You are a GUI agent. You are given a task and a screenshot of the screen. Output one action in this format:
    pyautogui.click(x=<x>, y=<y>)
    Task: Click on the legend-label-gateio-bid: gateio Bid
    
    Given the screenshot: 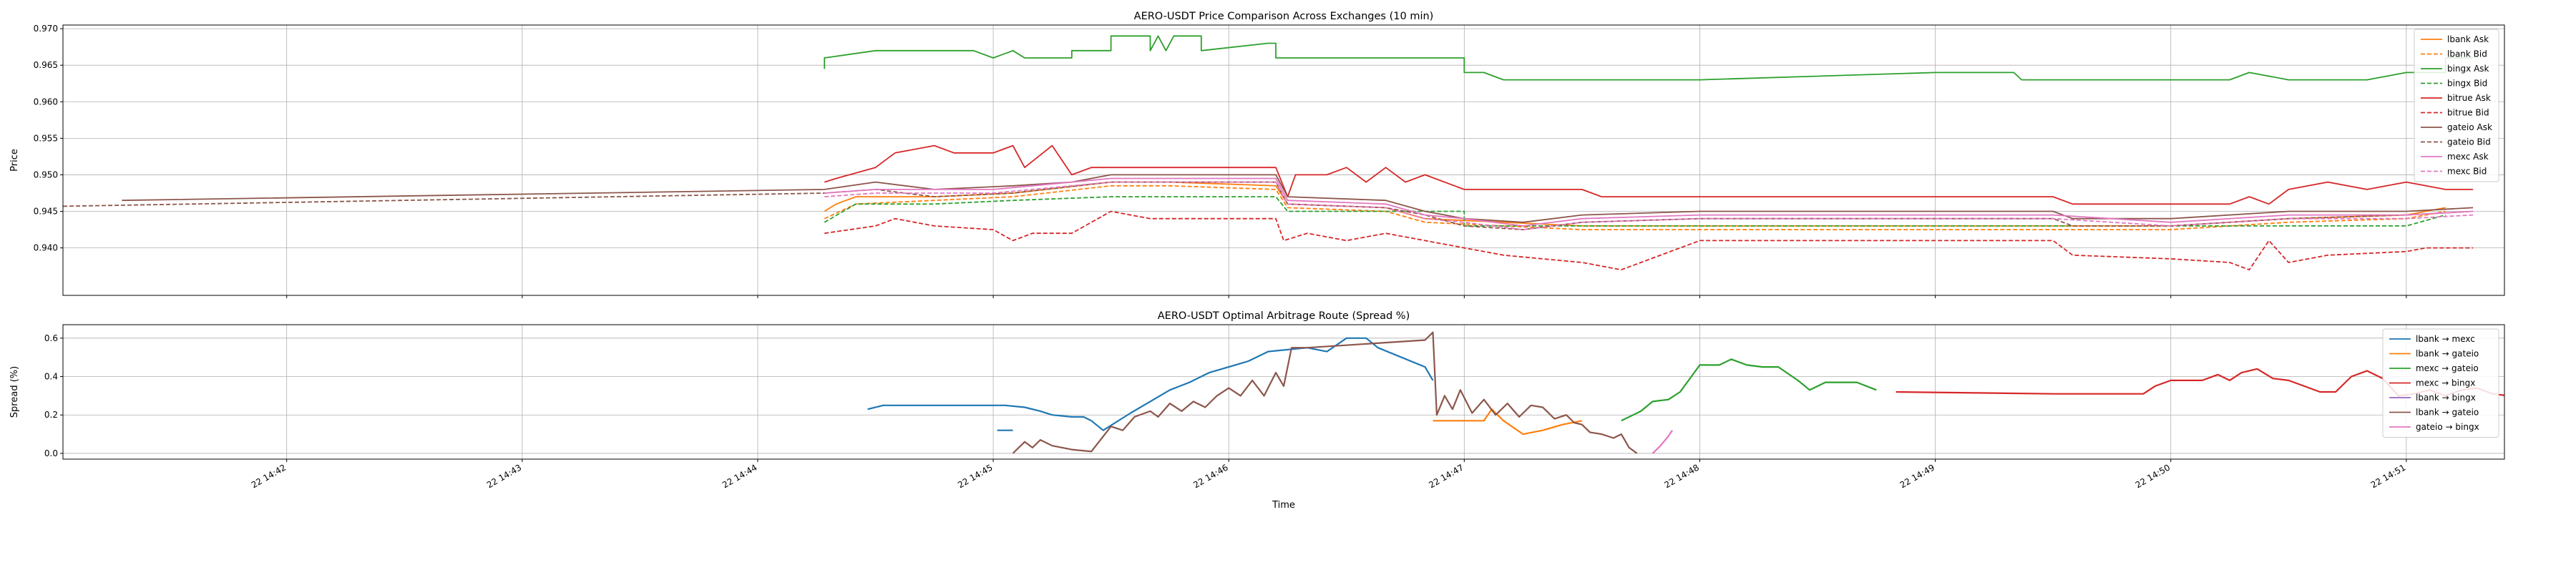 What is the action you would take?
    pyautogui.click(x=2469, y=142)
    